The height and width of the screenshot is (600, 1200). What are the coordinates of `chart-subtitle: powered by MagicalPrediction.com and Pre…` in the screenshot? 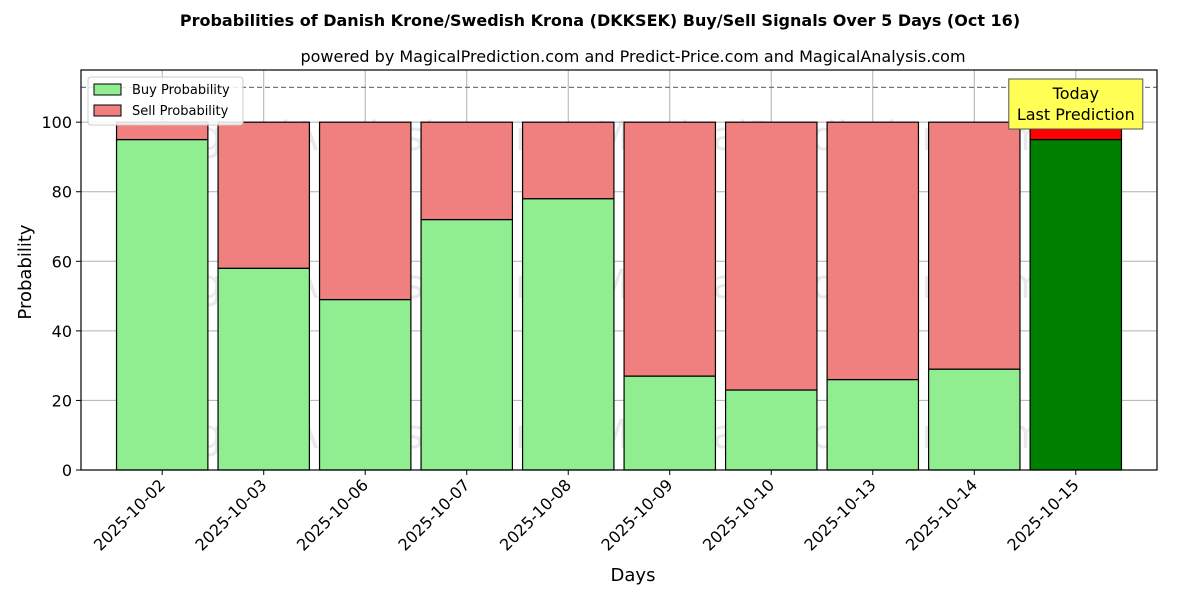 It's located at (632, 56).